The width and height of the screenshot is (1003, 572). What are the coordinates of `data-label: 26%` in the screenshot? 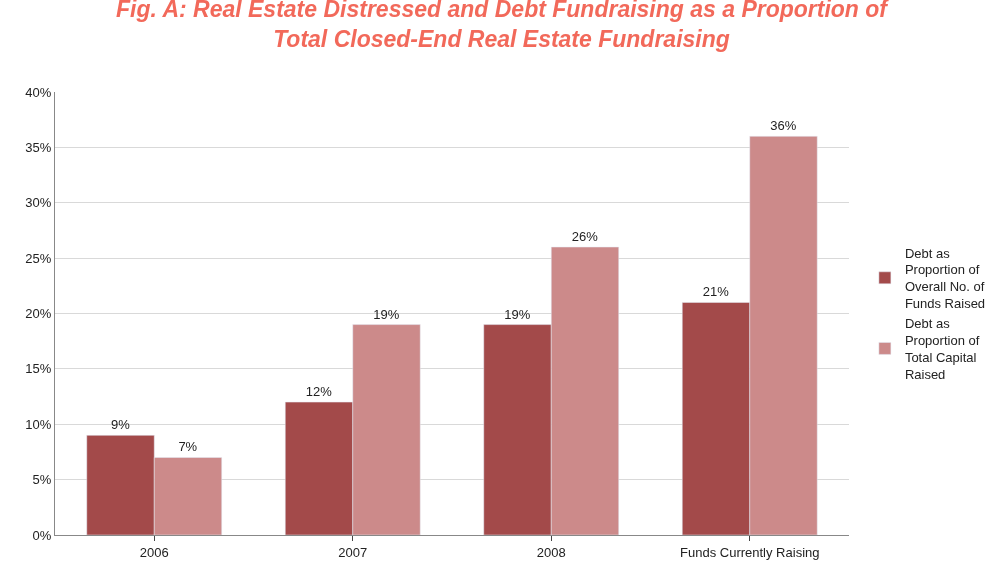 It's located at (585, 237).